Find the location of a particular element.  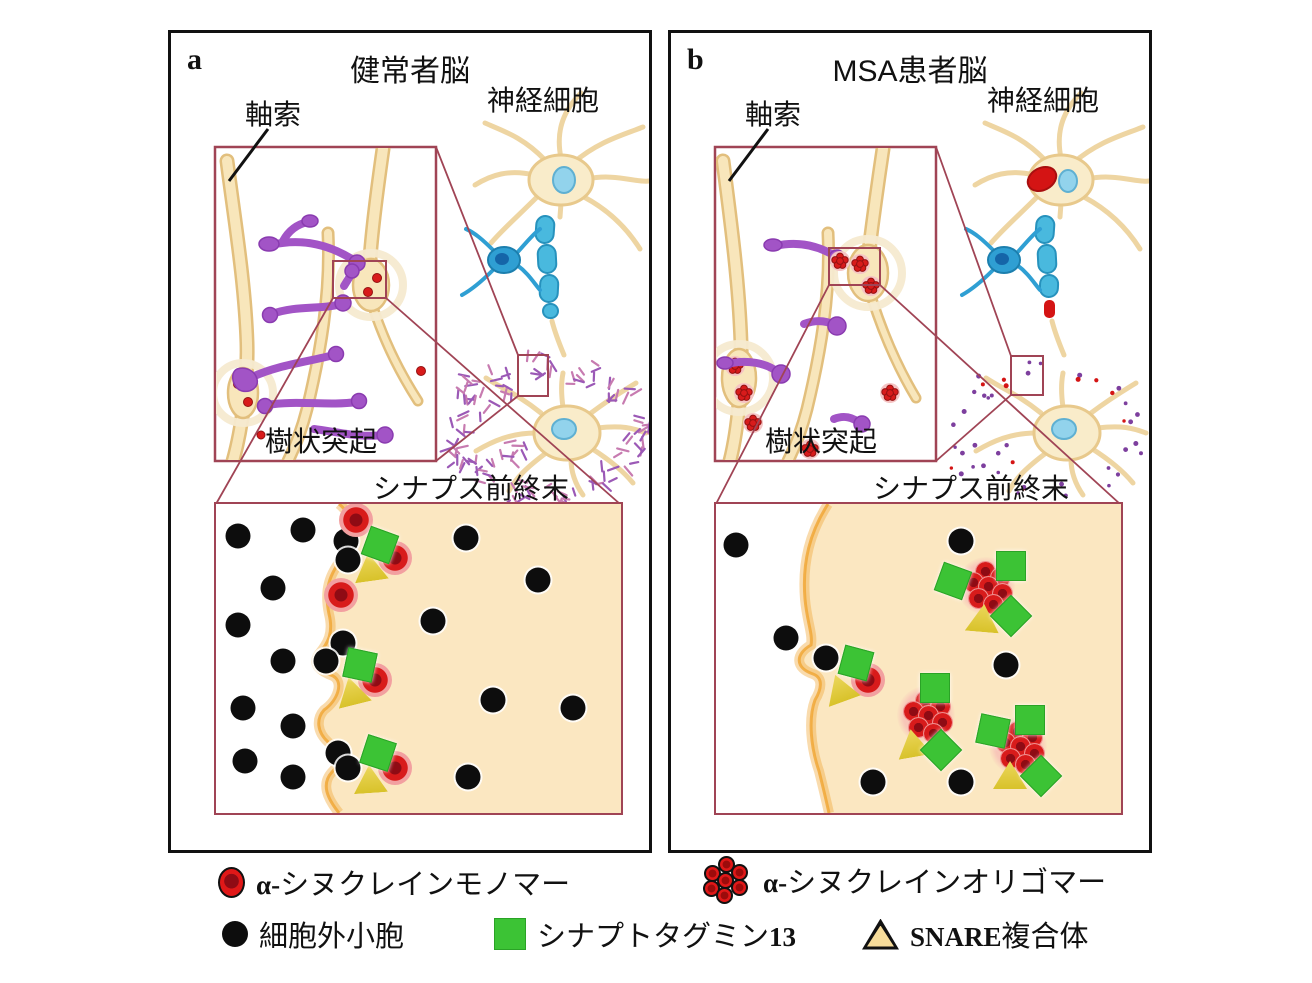

snare-icon is located at coordinates (880, 934).